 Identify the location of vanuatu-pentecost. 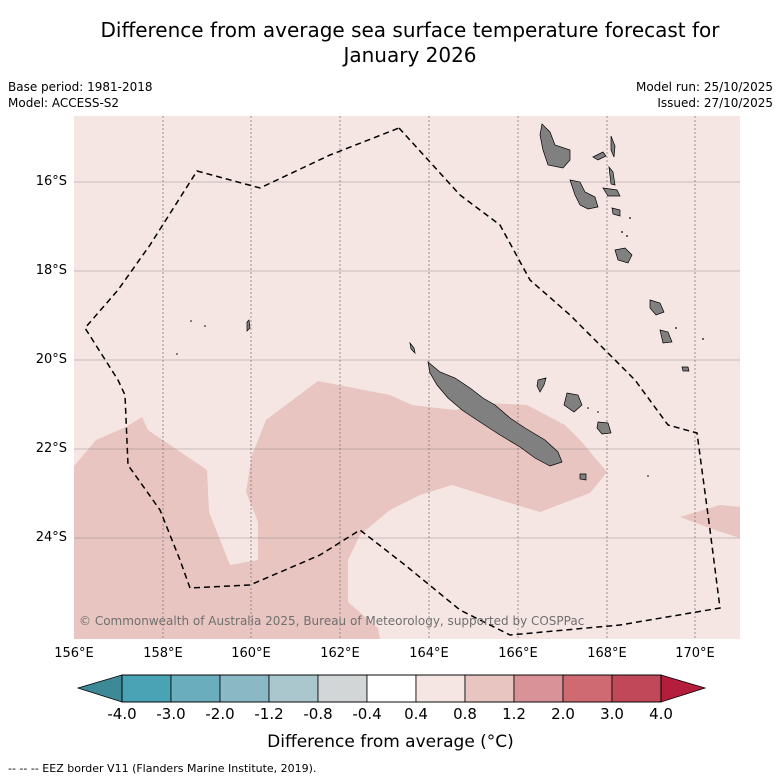
(612, 175).